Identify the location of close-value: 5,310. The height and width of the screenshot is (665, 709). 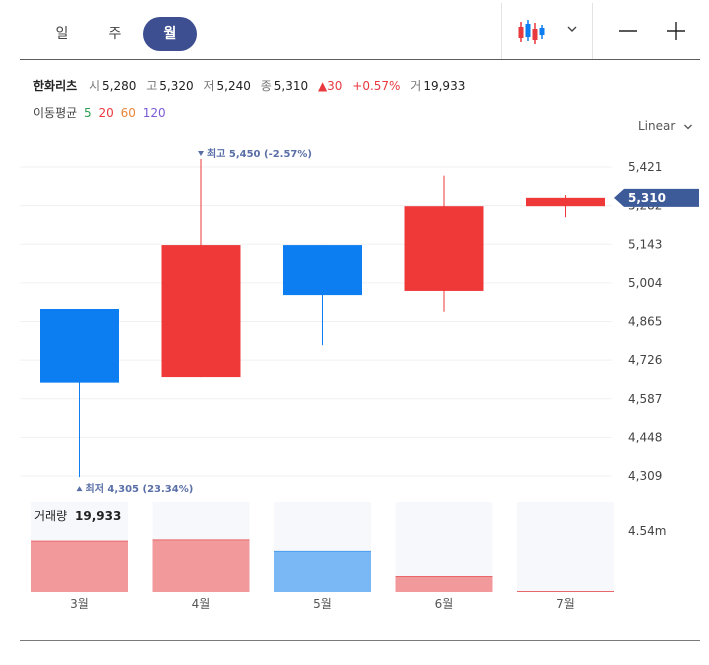
(291, 86).